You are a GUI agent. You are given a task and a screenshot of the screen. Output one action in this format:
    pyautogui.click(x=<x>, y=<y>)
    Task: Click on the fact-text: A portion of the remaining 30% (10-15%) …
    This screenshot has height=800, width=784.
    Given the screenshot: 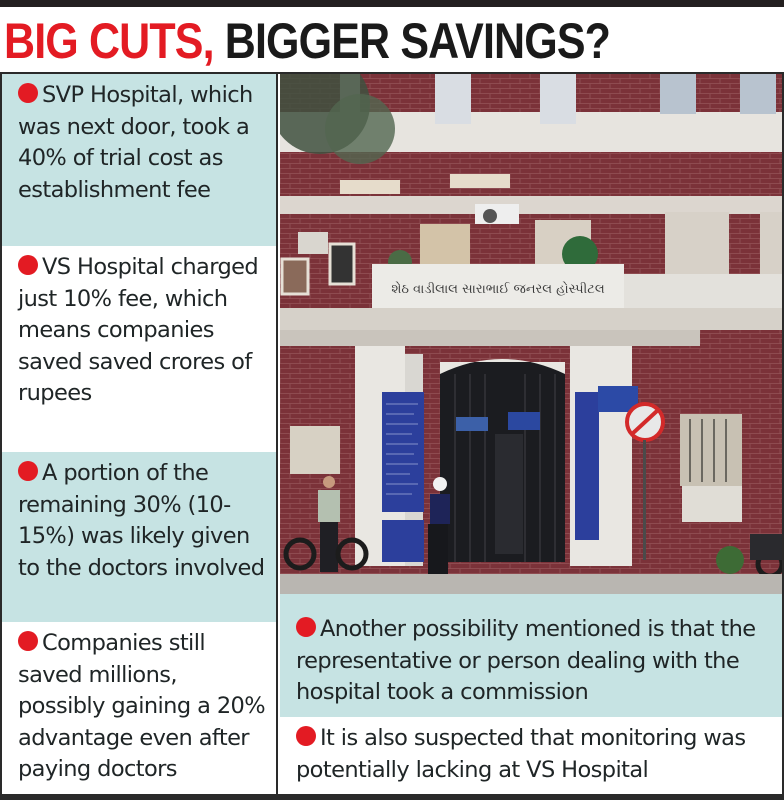 What is the action you would take?
    pyautogui.click(x=141, y=520)
    